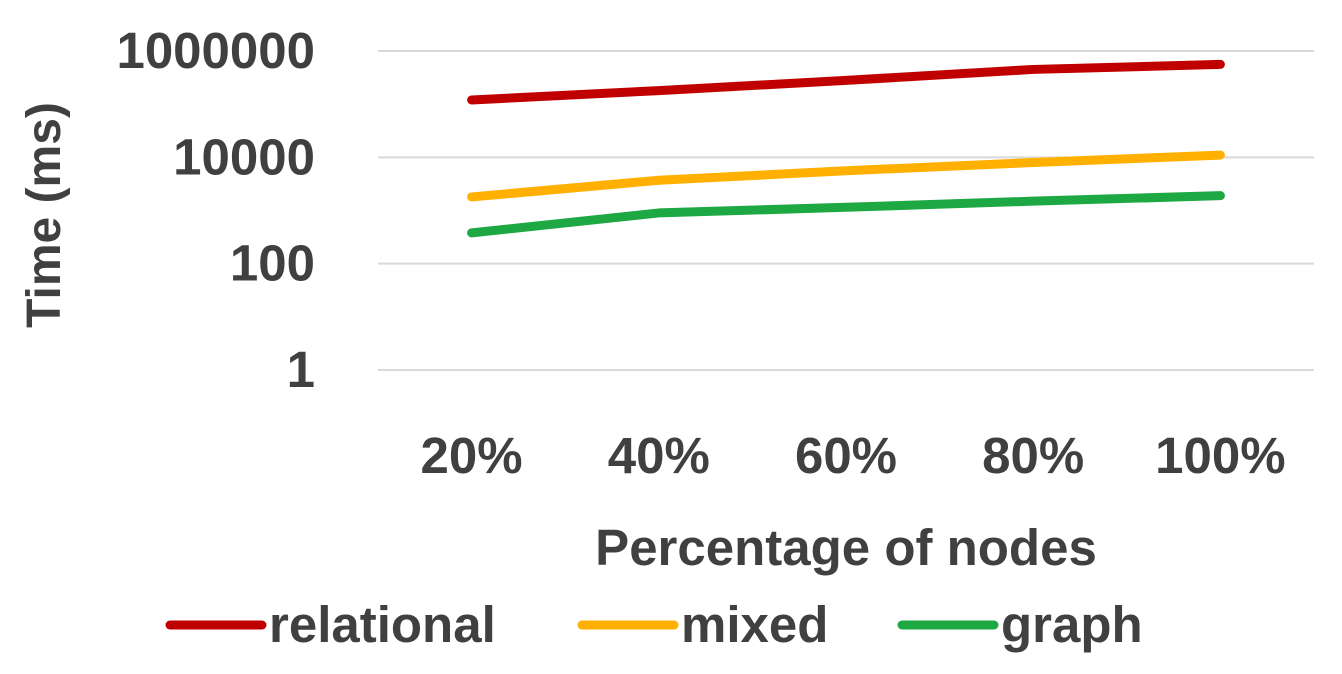  What do you see at coordinates (846, 547) in the screenshot?
I see `x-axis-label: Percentage of nodes` at bounding box center [846, 547].